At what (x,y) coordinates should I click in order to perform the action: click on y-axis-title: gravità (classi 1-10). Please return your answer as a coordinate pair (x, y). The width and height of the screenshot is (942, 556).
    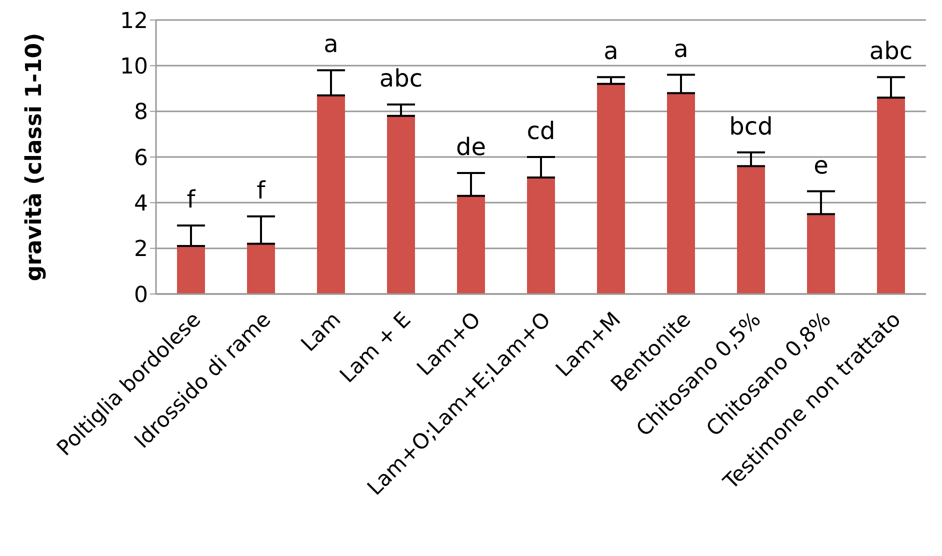
    Looking at the image, I should click on (34, 157).